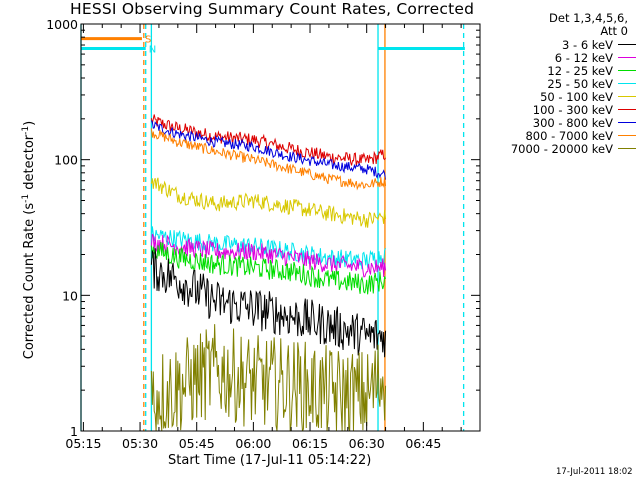 The width and height of the screenshot is (640, 480). Describe the element at coordinates (30, 123) in the screenshot. I see `y-axis-label-end: )` at that location.